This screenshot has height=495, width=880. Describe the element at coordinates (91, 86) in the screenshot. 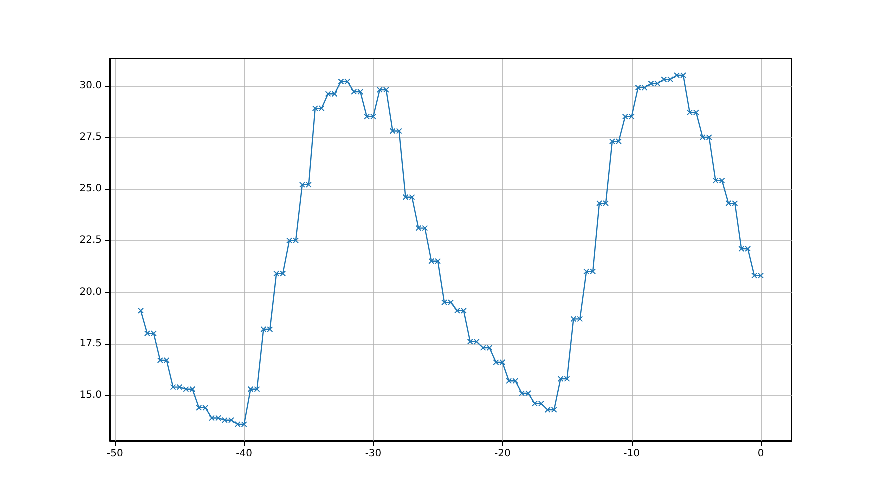

I see `y-tick-label: 30.0` at that location.